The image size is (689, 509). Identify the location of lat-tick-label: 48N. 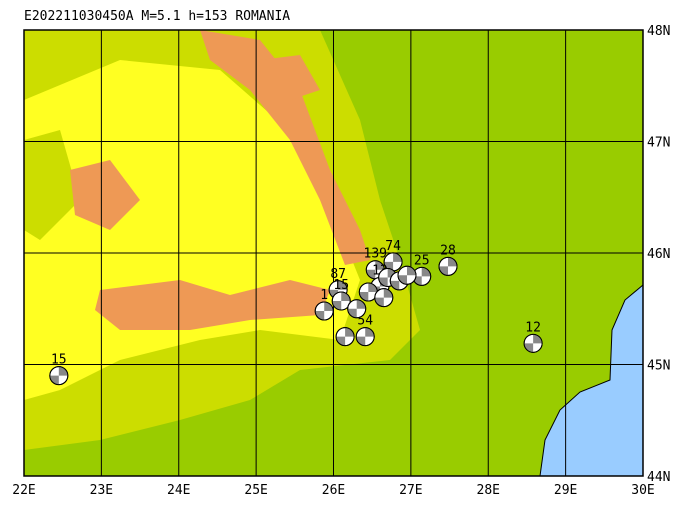
(658, 31).